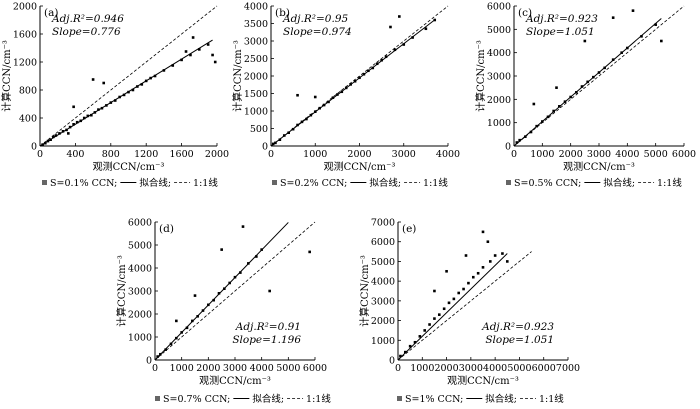  I want to click on slope-label: Slope=1.196, so click(266, 340).